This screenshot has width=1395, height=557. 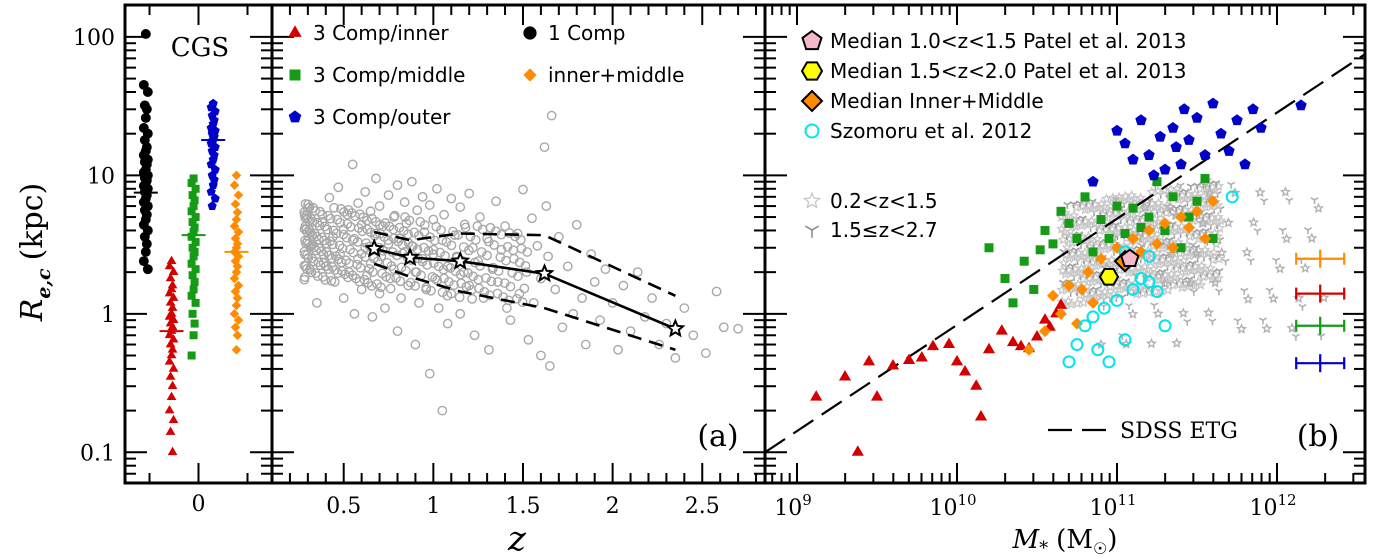 I want to click on panel-label-a: (a), so click(x=717, y=436).